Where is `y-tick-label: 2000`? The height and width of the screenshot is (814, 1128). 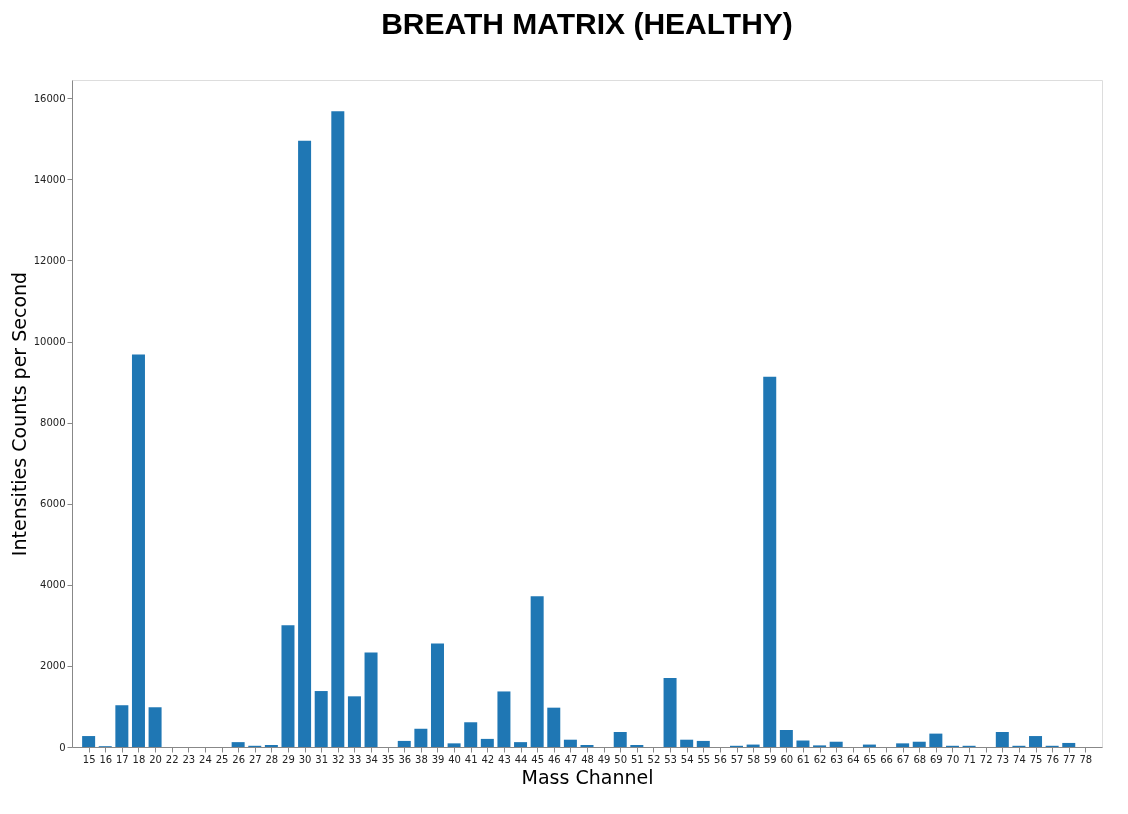 y-tick-label: 2000 is located at coordinates (53, 666).